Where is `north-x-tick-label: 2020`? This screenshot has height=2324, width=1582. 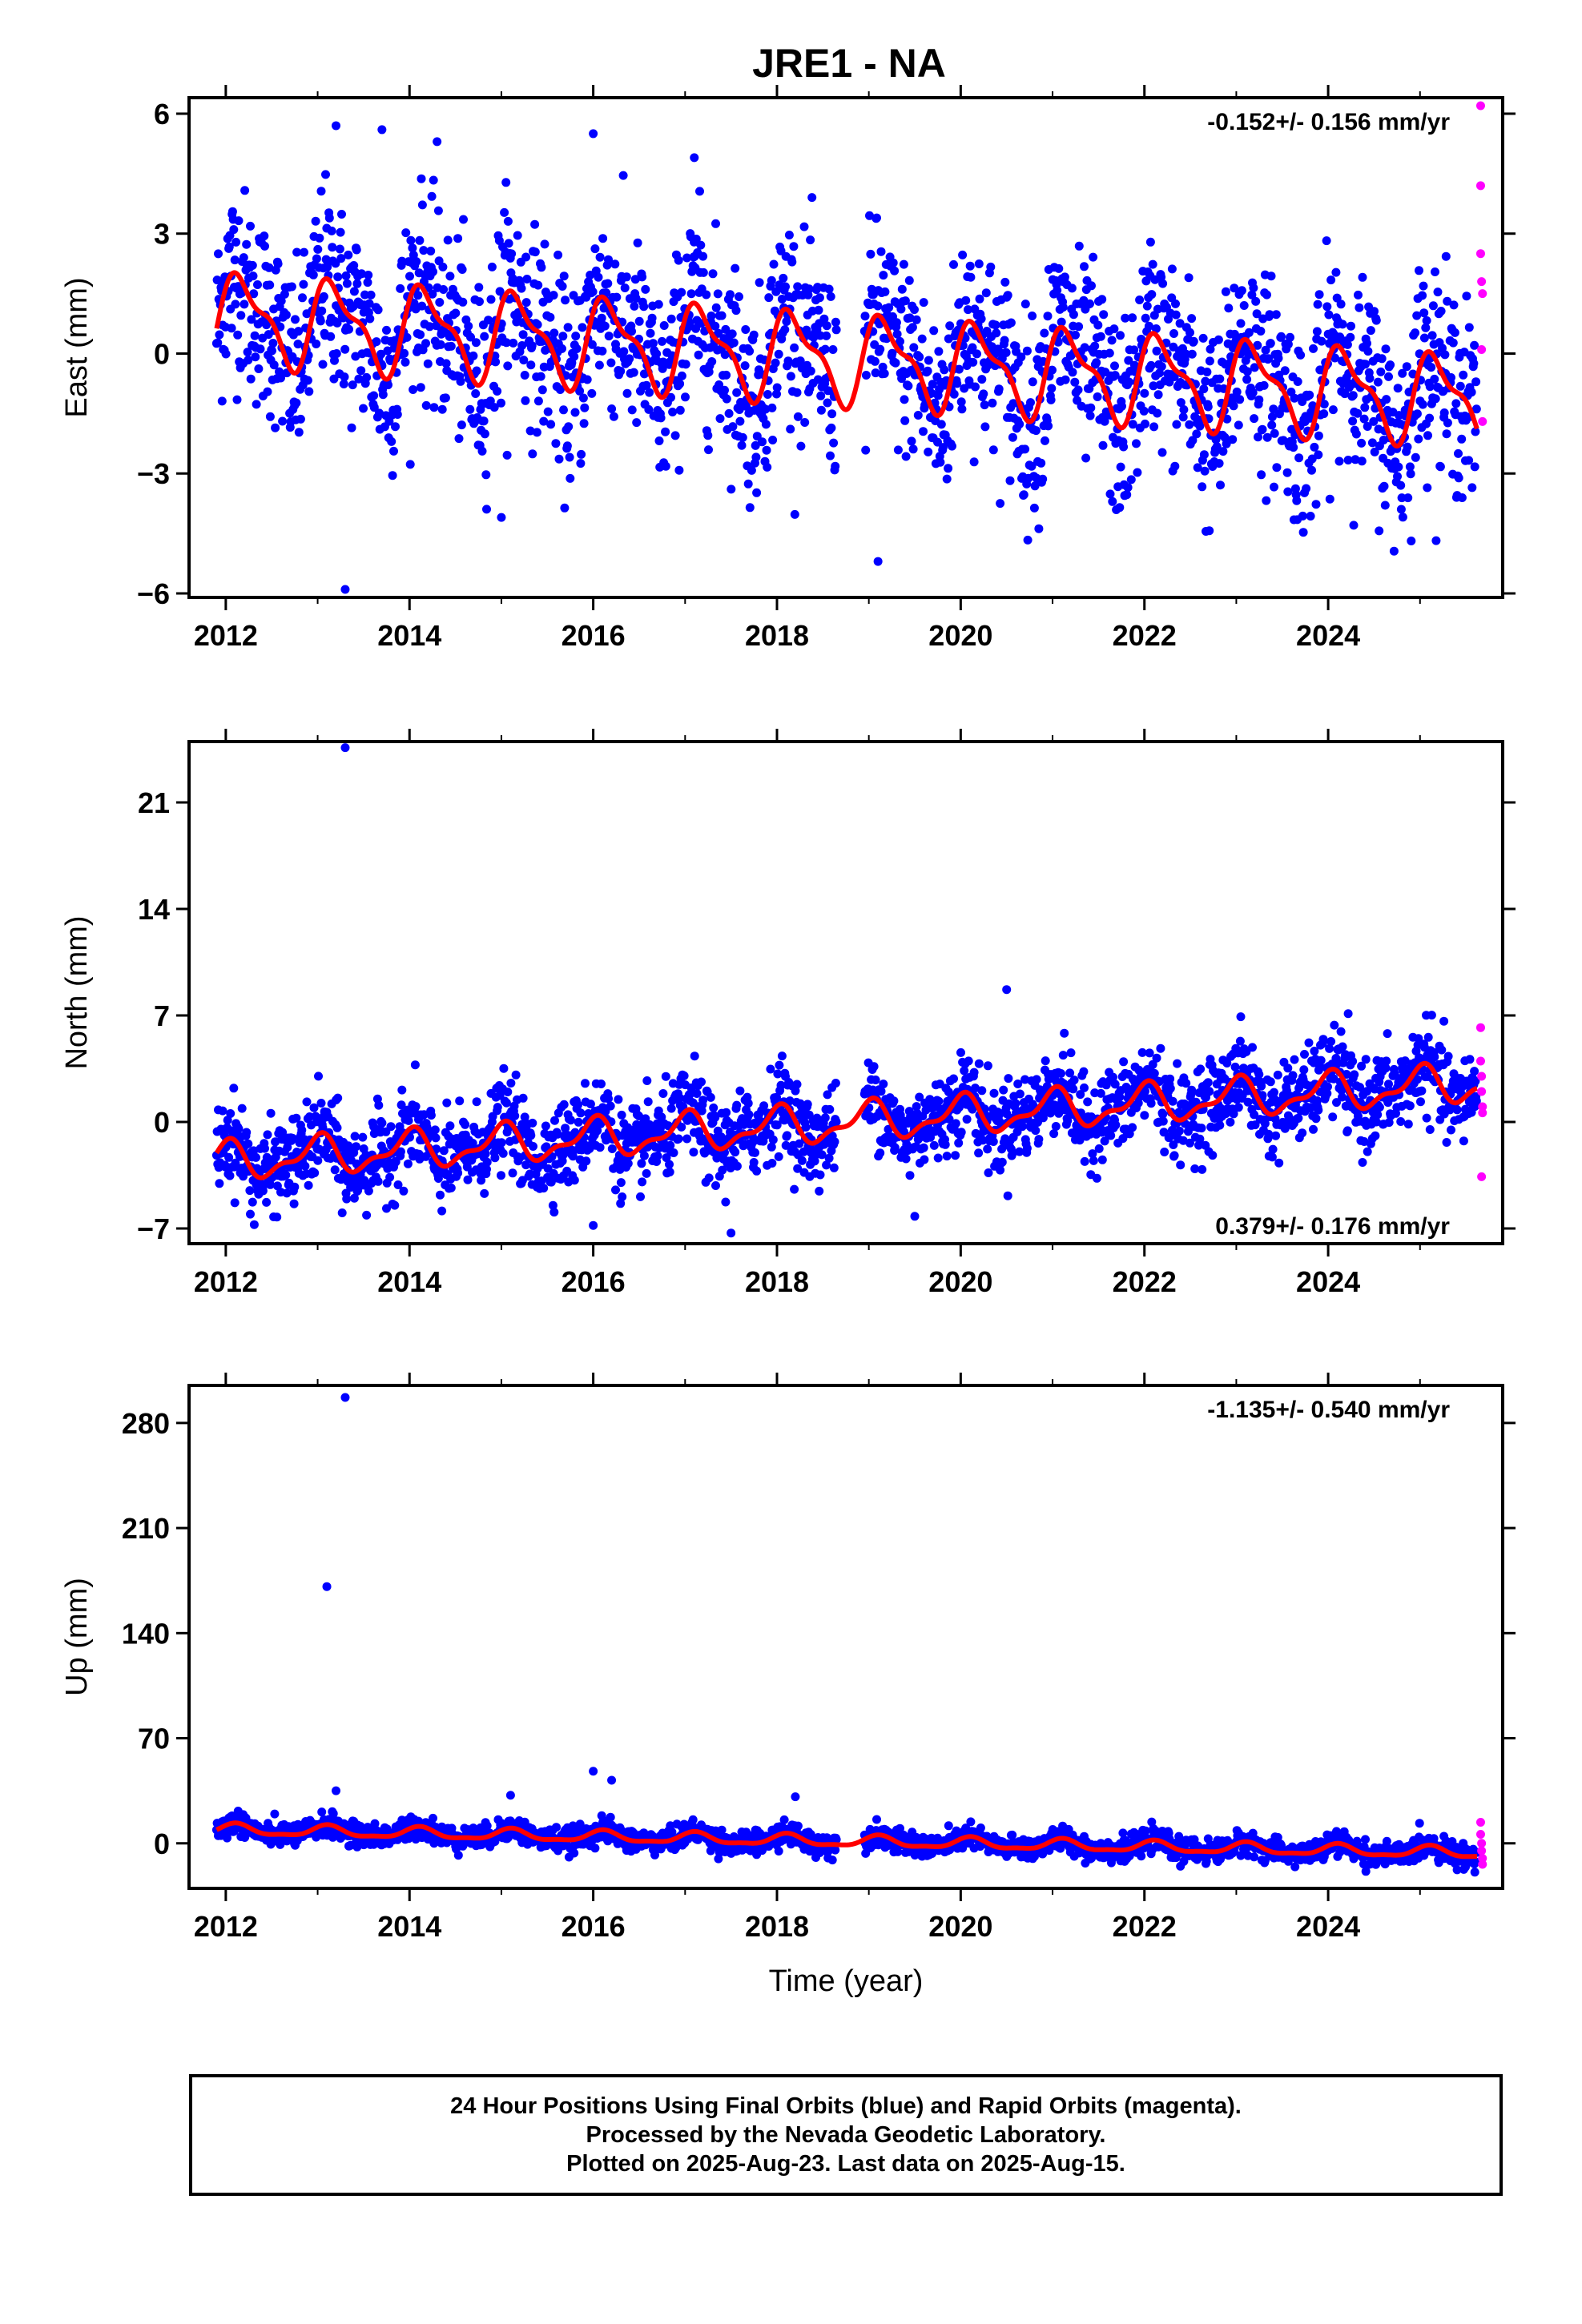 north-x-tick-label: 2020 is located at coordinates (960, 1281).